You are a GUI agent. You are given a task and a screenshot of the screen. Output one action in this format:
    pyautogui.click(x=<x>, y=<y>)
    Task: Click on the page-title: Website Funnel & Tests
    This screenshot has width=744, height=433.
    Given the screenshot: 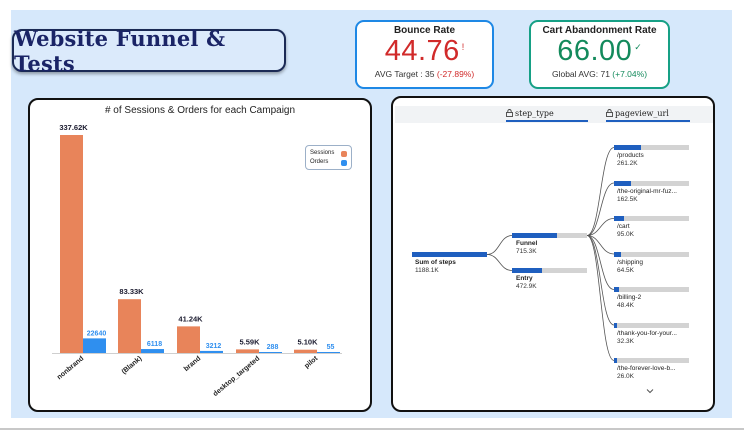 What is the action you would take?
    pyautogui.click(x=120, y=50)
    